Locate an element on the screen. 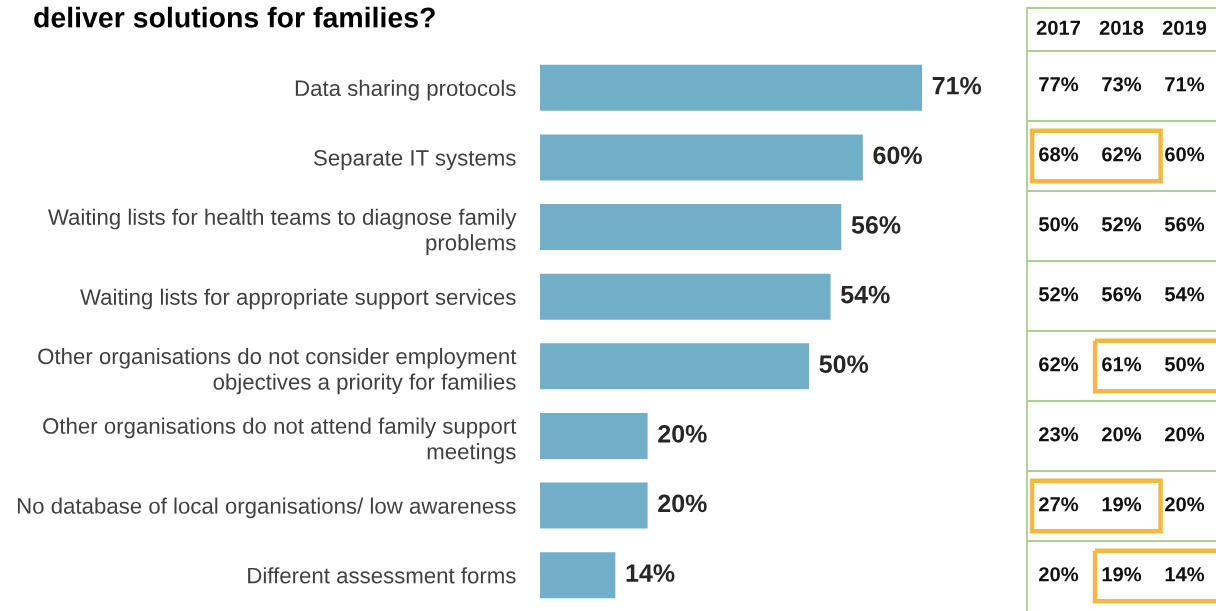  text: 68% is located at coordinates (1059, 154).